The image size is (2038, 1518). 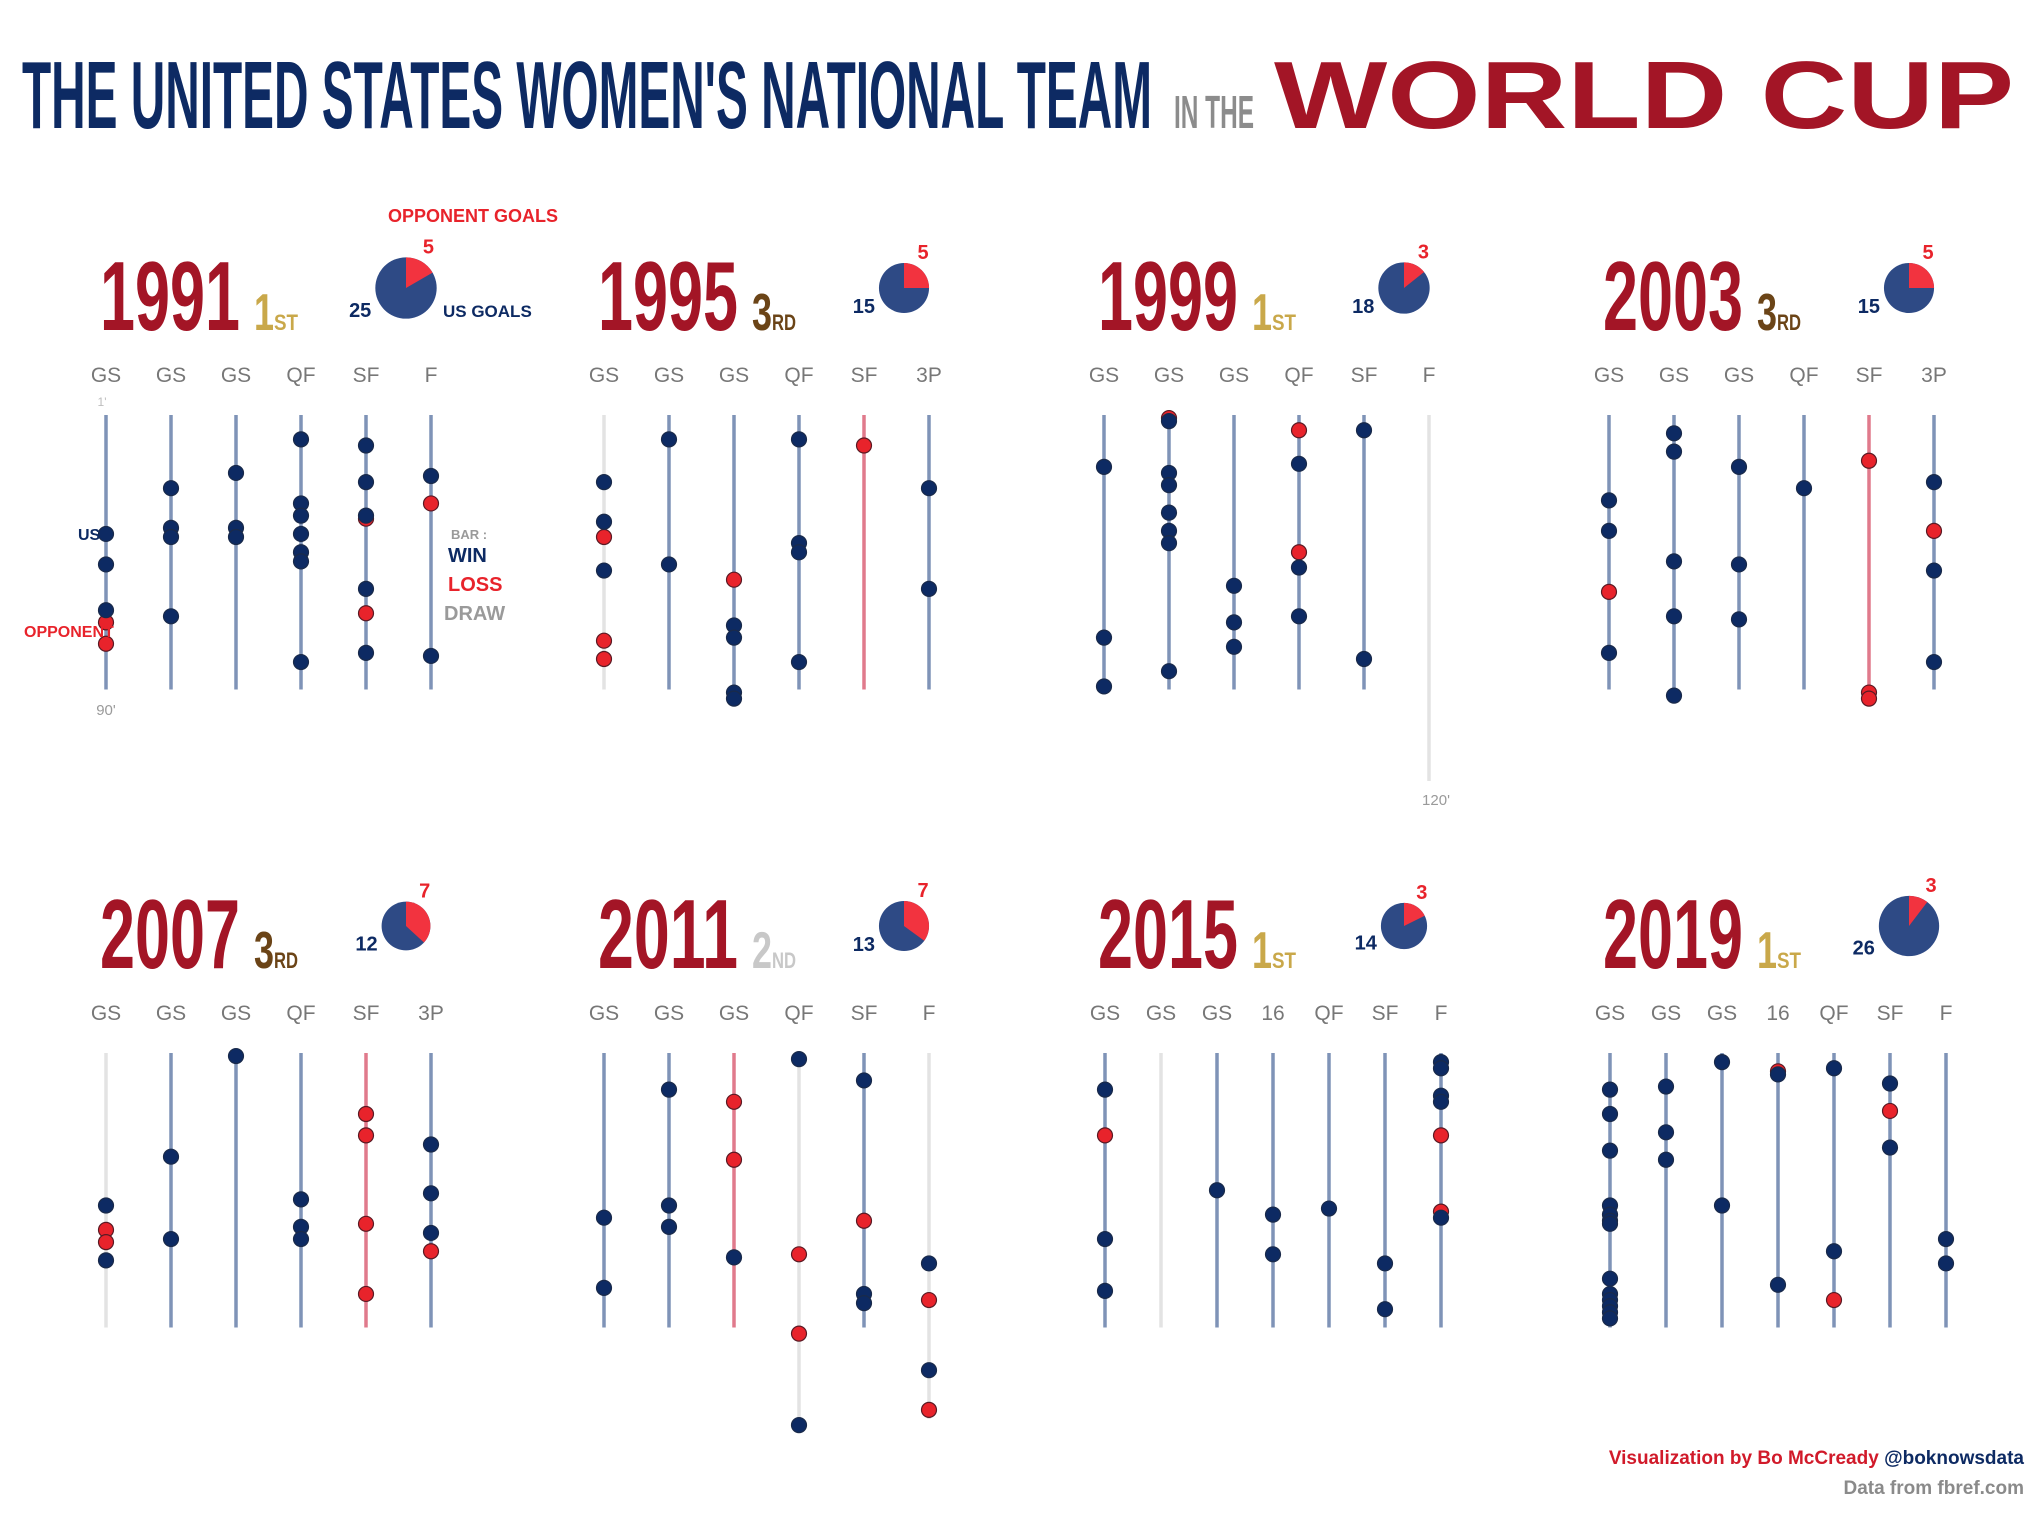 I want to click on year-label: 1991, so click(x=170, y=296).